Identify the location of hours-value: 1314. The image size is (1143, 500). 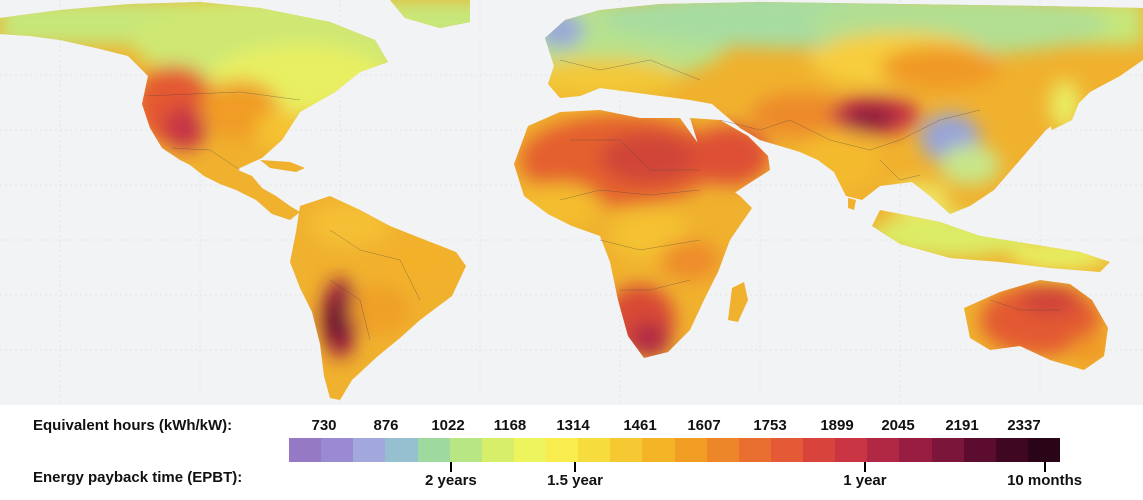
(573, 425).